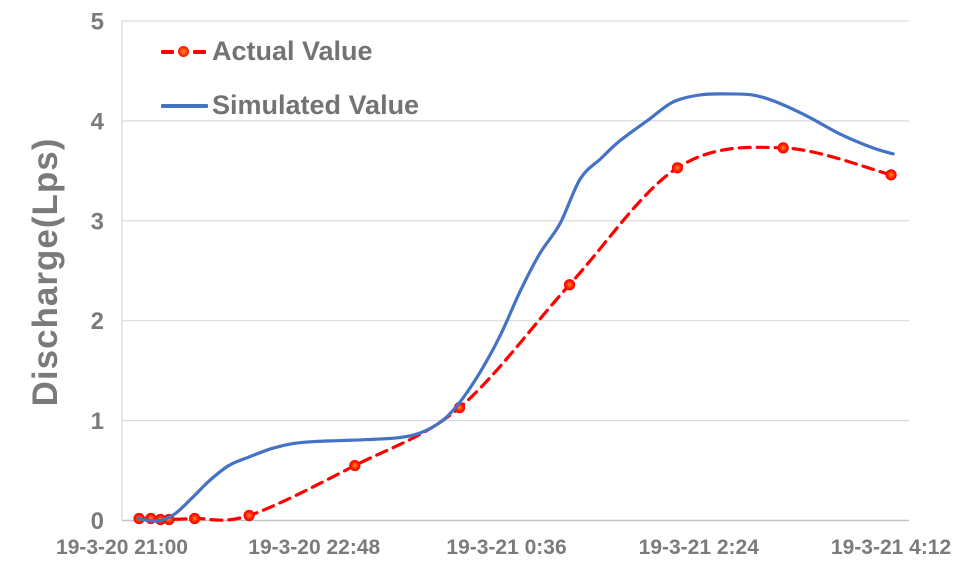  I want to click on y-tick-label: 4, so click(98, 121).